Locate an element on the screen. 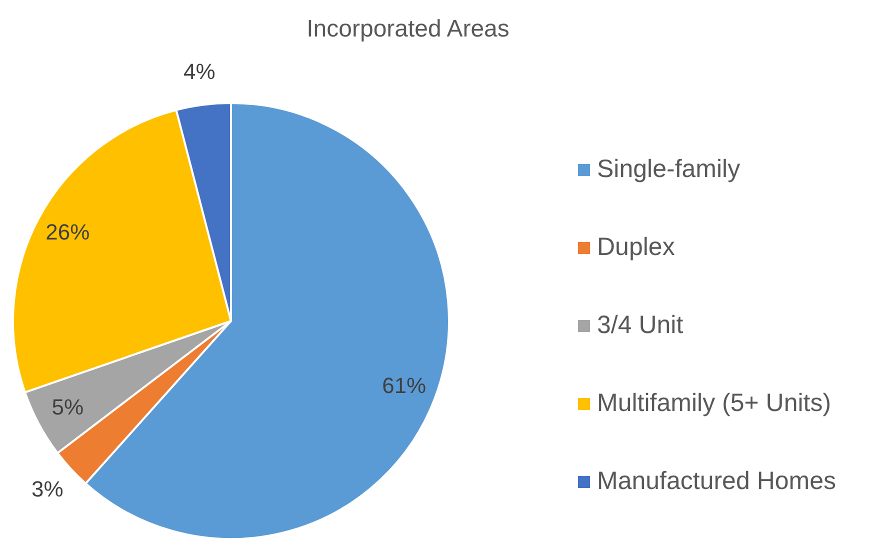  data-label: 5% is located at coordinates (68, 407).